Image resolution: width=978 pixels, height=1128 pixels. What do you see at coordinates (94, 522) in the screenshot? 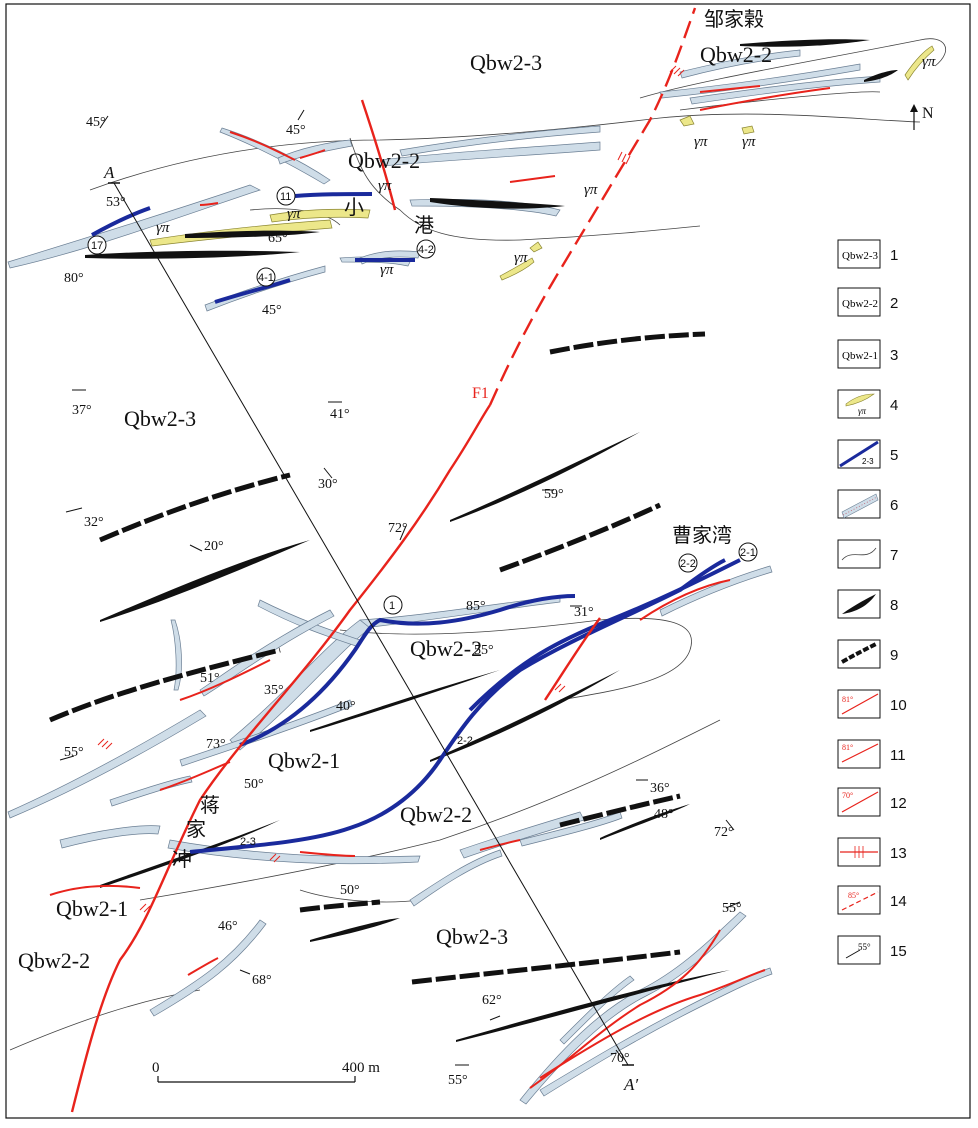
I see `dip-label: 32°` at bounding box center [94, 522].